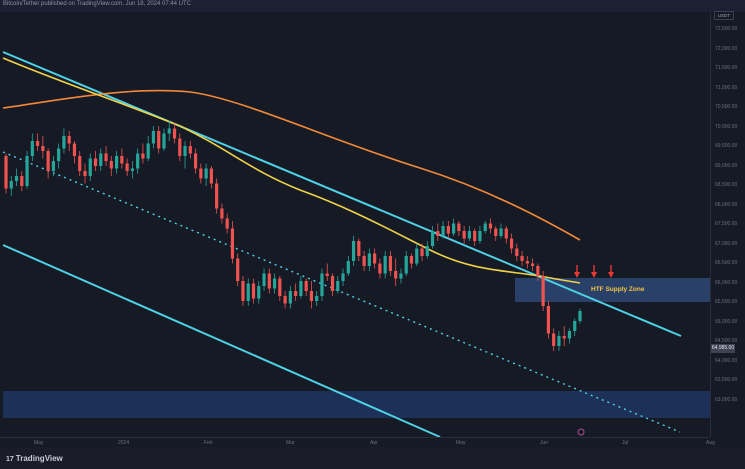 The height and width of the screenshot is (469, 745). Describe the element at coordinates (726, 302) in the screenshot. I see `price-tick-label: 65,500.00` at that location.